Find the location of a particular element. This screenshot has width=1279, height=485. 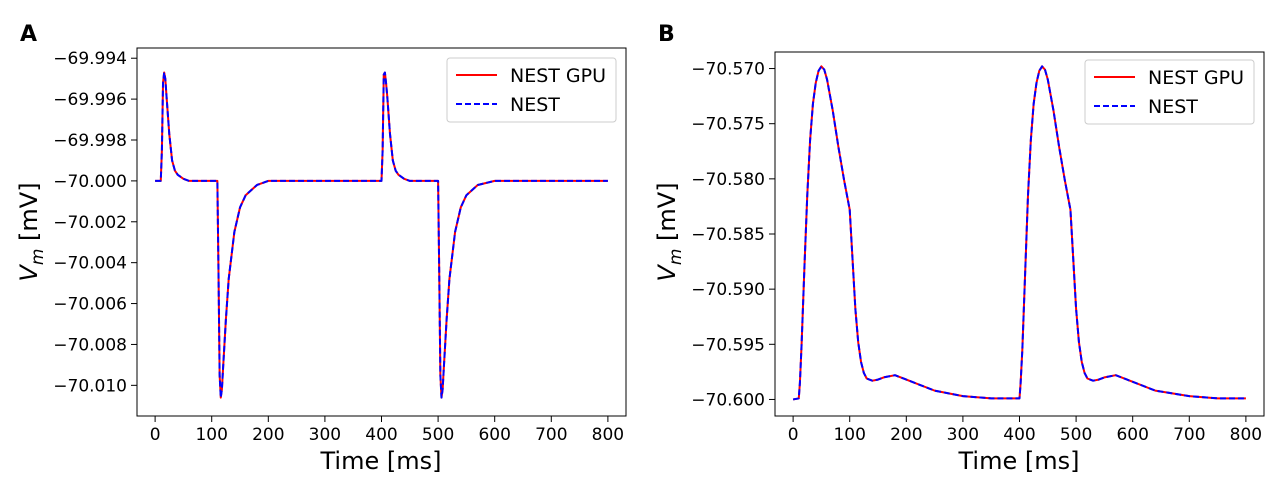

chart-a-legend-label-nest-gpu: NEST GPU is located at coordinates (558, 76).